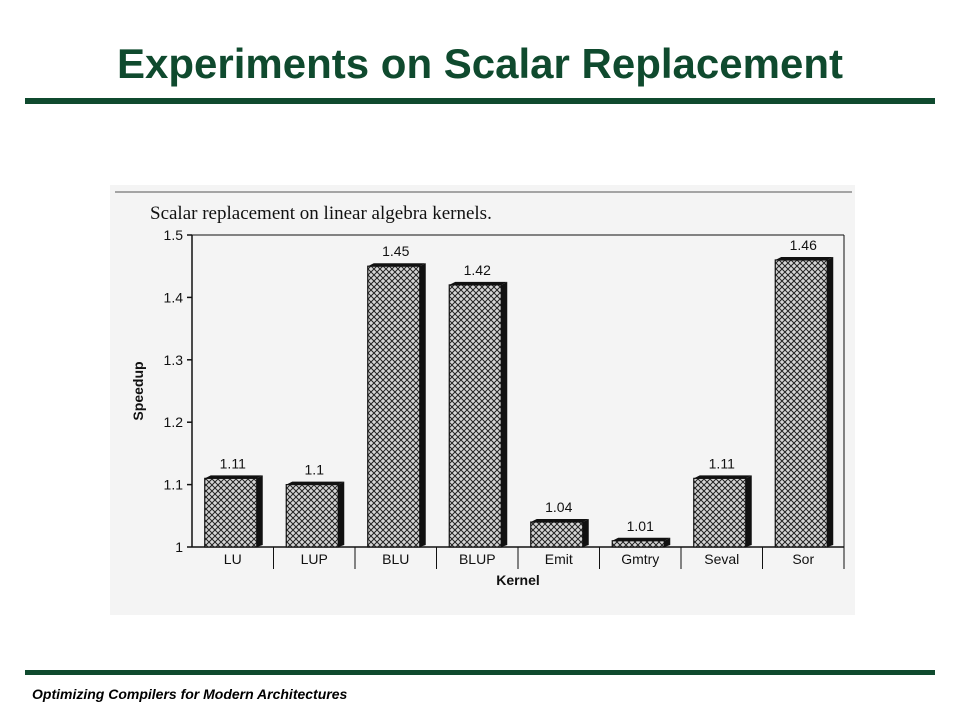  What do you see at coordinates (558, 507) in the screenshot?
I see `data-label: 1.04` at bounding box center [558, 507].